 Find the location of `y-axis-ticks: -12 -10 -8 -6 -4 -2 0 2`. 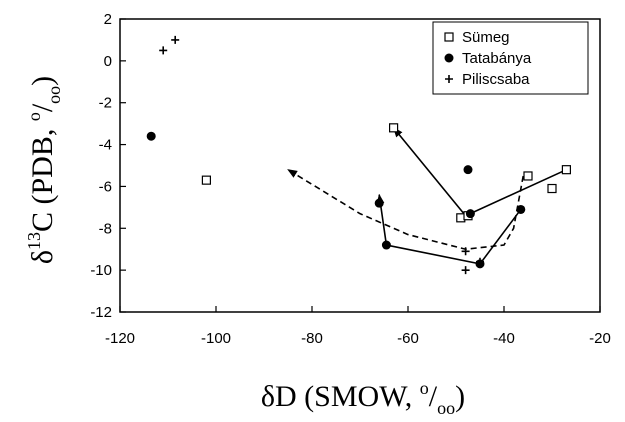

y-axis-ticks: -12 -10 -8 -6 -4 -2 0 2 is located at coordinates (108, 166).